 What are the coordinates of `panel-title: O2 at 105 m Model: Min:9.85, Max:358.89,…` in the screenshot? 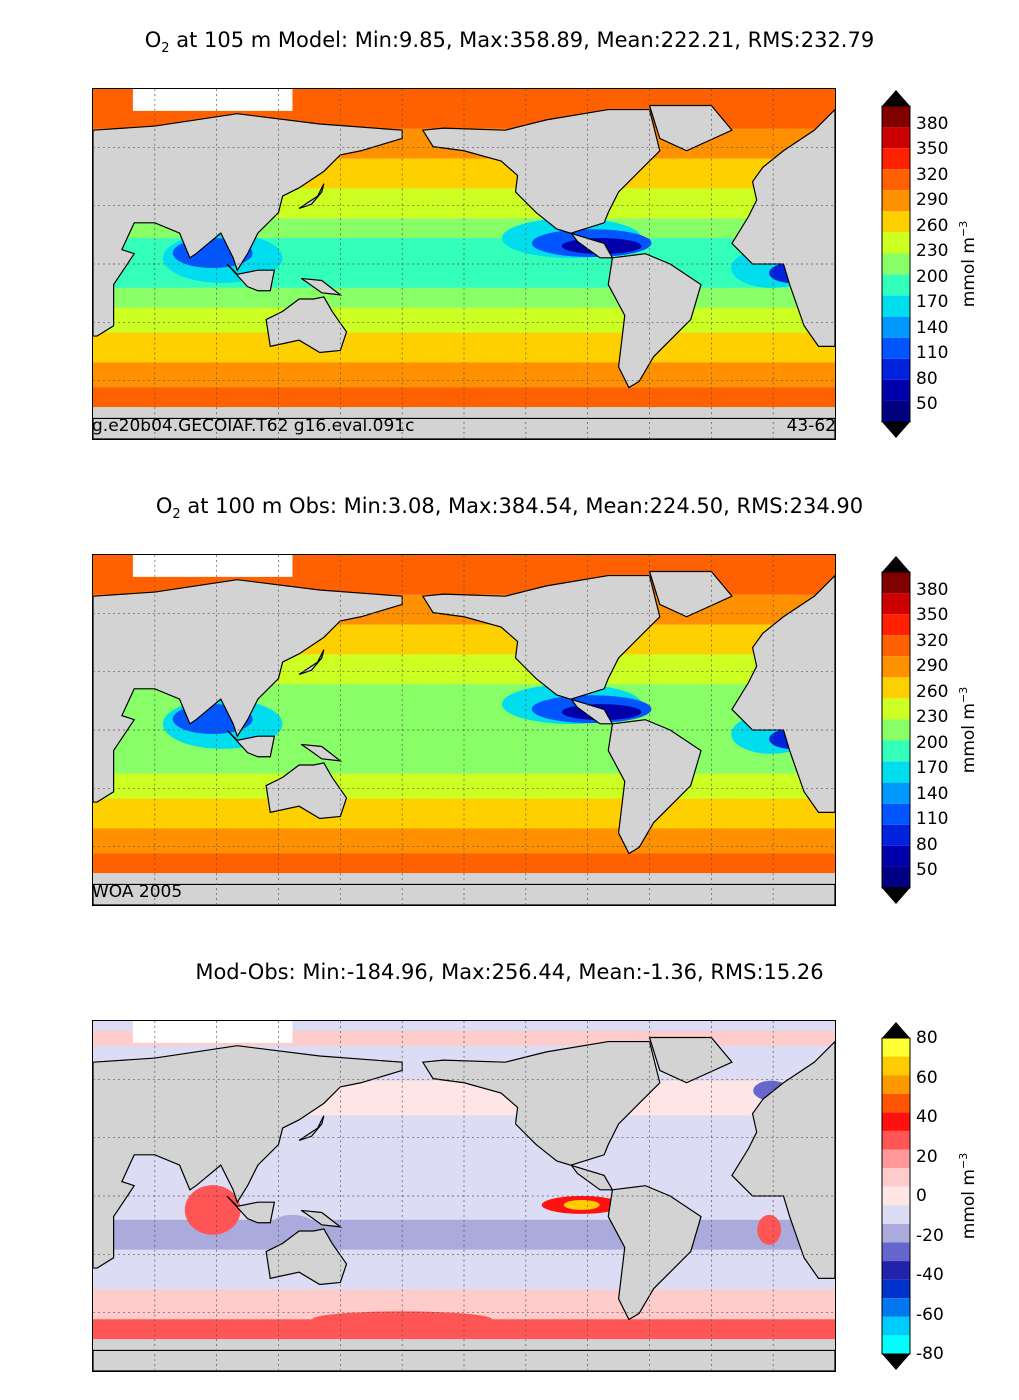 It's located at (509, 44).